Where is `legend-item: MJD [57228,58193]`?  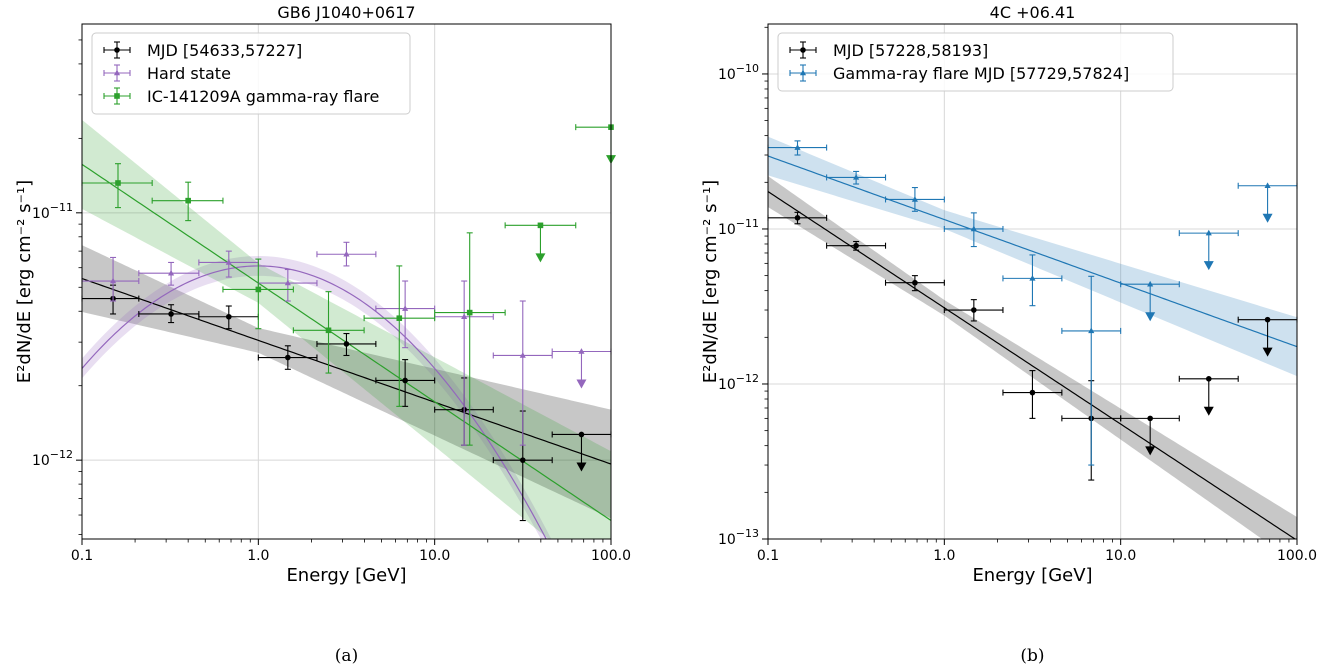
legend-item: MJD [57228,58193] is located at coordinates (888, 50).